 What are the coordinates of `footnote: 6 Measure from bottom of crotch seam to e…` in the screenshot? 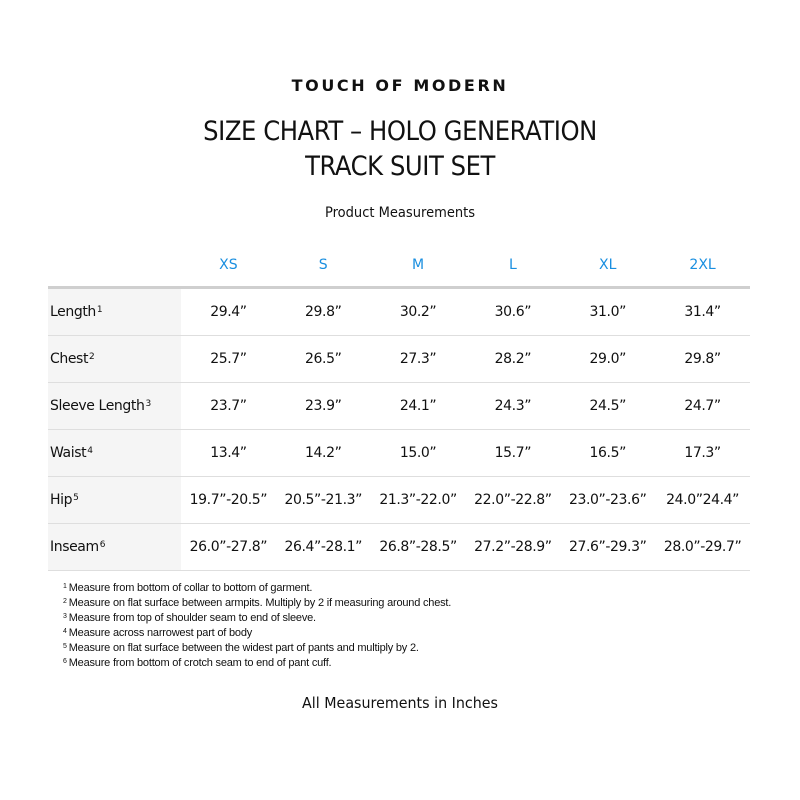 It's located at (256, 662).